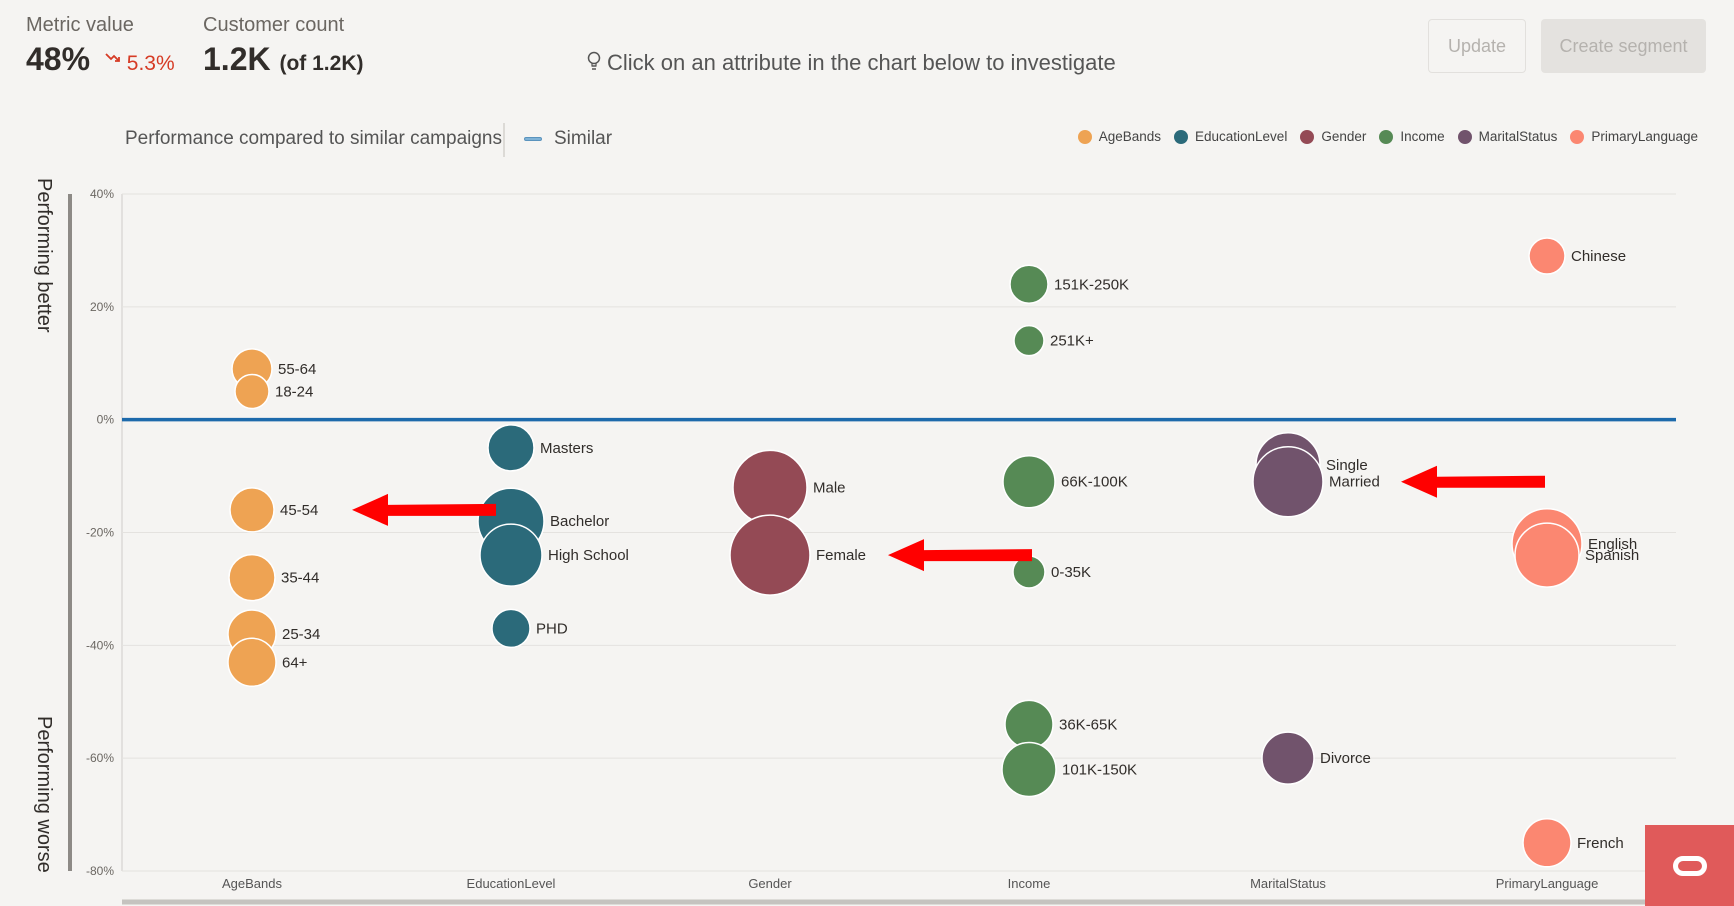 The height and width of the screenshot is (906, 1734). I want to click on bubble-spanish: Spanish, so click(1576, 555).